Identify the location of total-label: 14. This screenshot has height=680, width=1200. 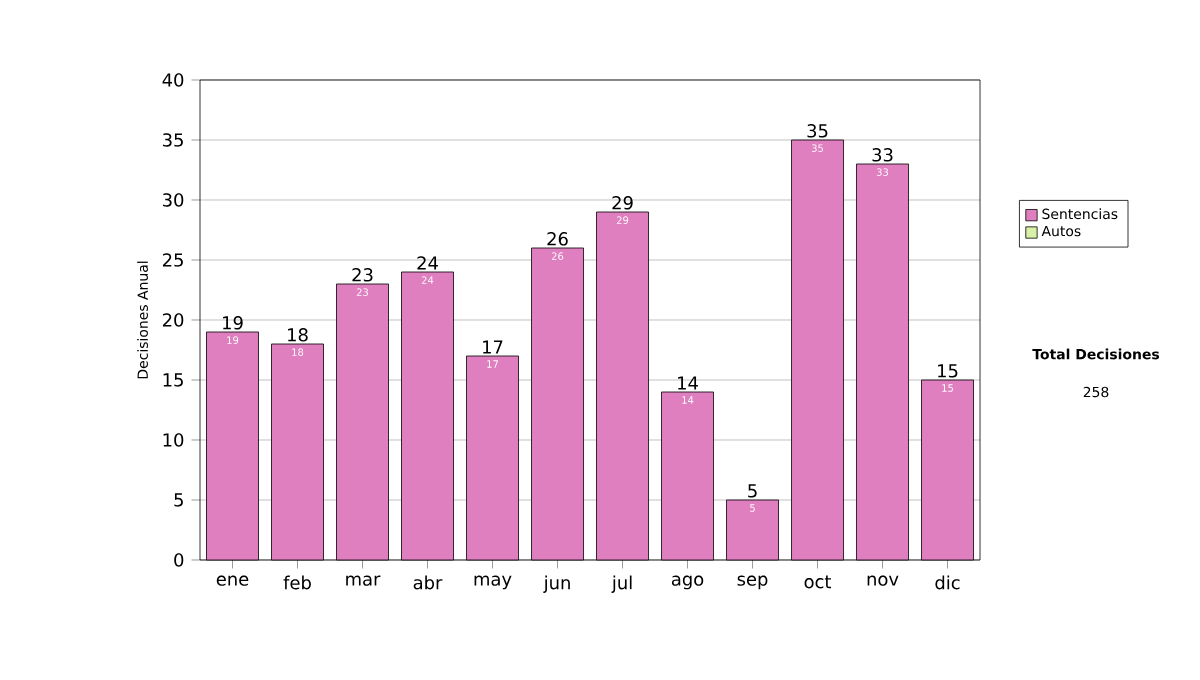
(688, 383).